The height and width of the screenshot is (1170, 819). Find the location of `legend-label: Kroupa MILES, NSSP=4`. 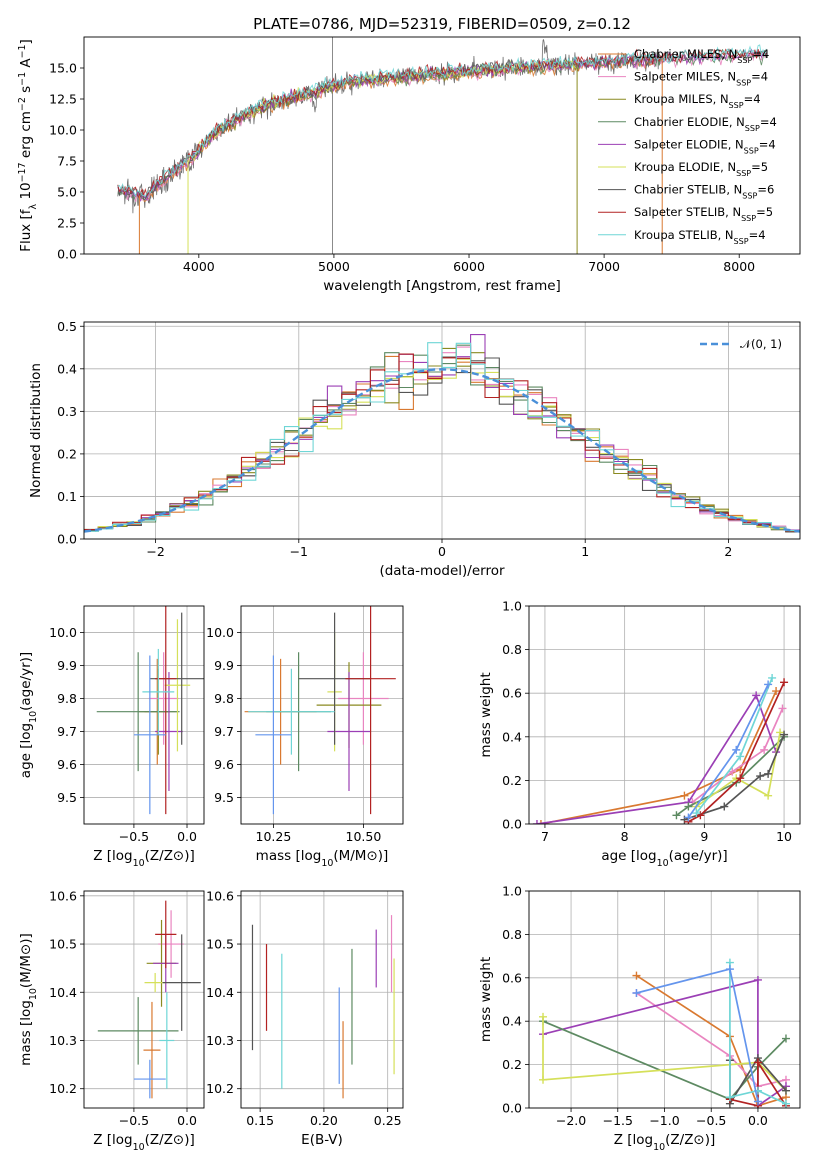

legend-label: Kroupa MILES, NSSP=4 is located at coordinates (697, 101).